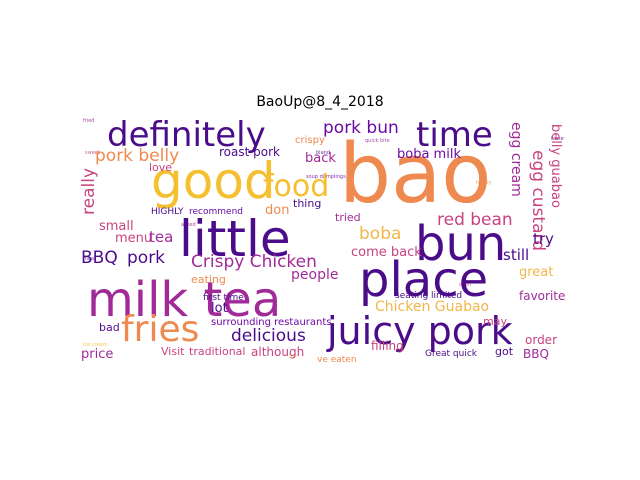 The height and width of the screenshot is (480, 640). Describe the element at coordinates (387, 346) in the screenshot. I see `word-filling: filling` at that location.